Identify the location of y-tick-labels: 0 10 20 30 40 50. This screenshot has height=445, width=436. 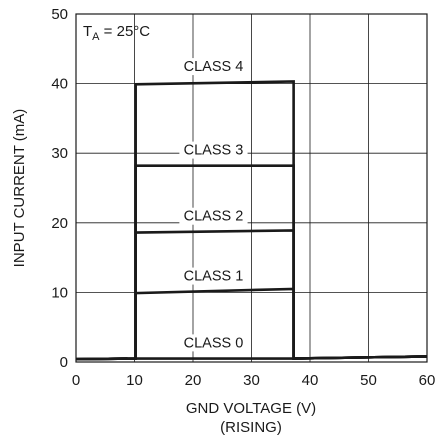
(59, 188).